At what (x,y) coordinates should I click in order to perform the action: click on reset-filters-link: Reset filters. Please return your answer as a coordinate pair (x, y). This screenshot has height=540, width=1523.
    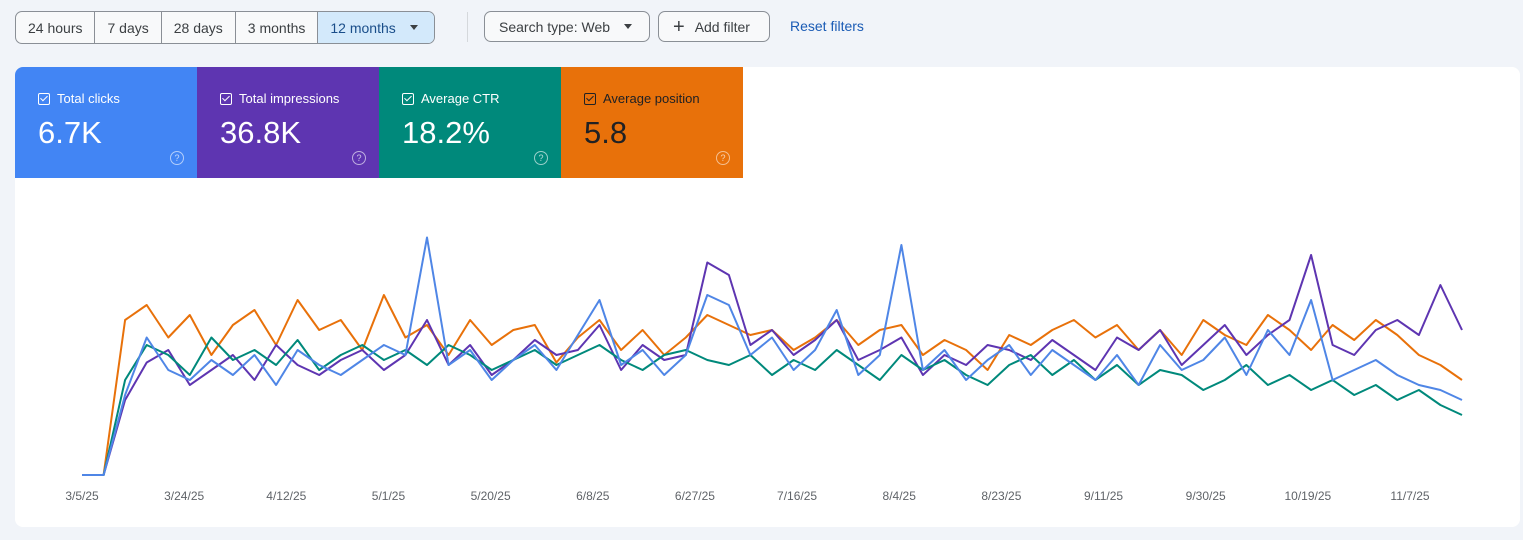
    Looking at the image, I should click on (827, 26).